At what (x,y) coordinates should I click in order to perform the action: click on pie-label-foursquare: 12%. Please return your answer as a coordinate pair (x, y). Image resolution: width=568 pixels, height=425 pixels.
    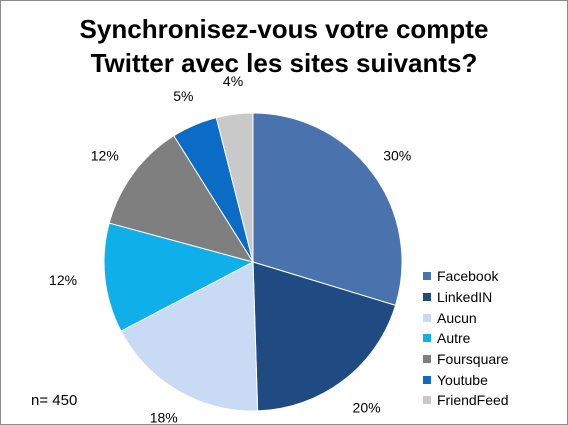
    Looking at the image, I should click on (105, 155).